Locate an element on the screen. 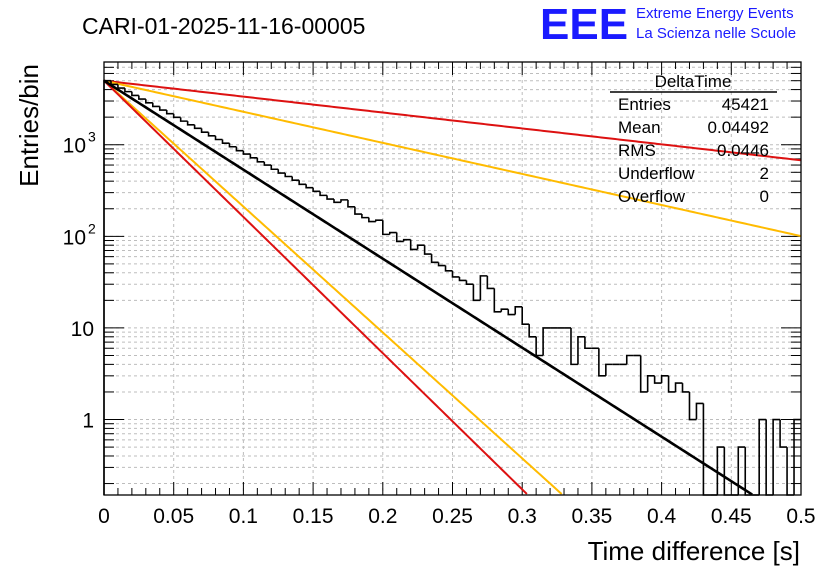 This screenshot has height=572, width=836. y-tick-label: 1 is located at coordinates (88, 421).